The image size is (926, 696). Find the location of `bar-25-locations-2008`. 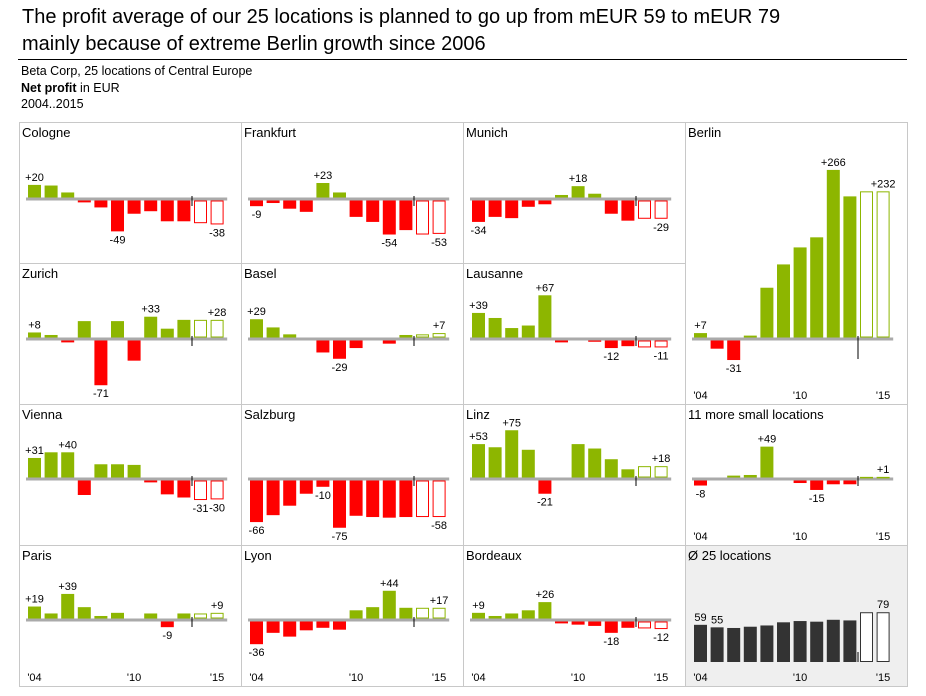

bar-25-locations-2008 is located at coordinates (767, 643).